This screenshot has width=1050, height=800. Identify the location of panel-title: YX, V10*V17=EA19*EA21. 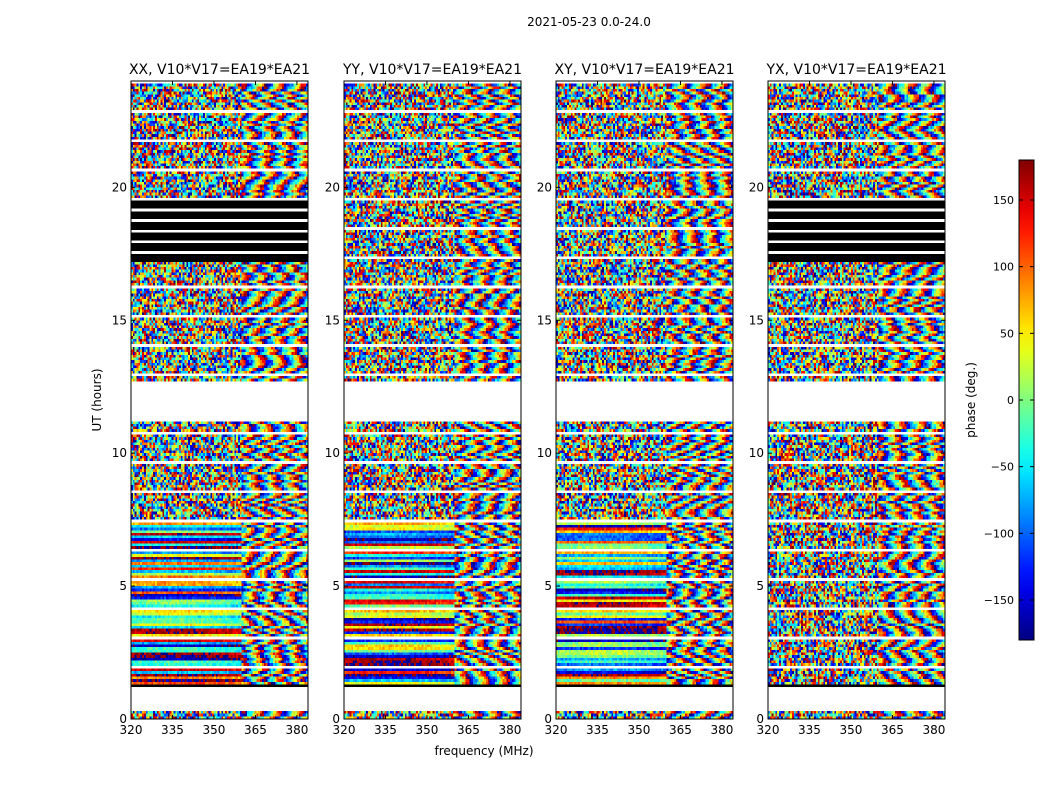
(855, 70).